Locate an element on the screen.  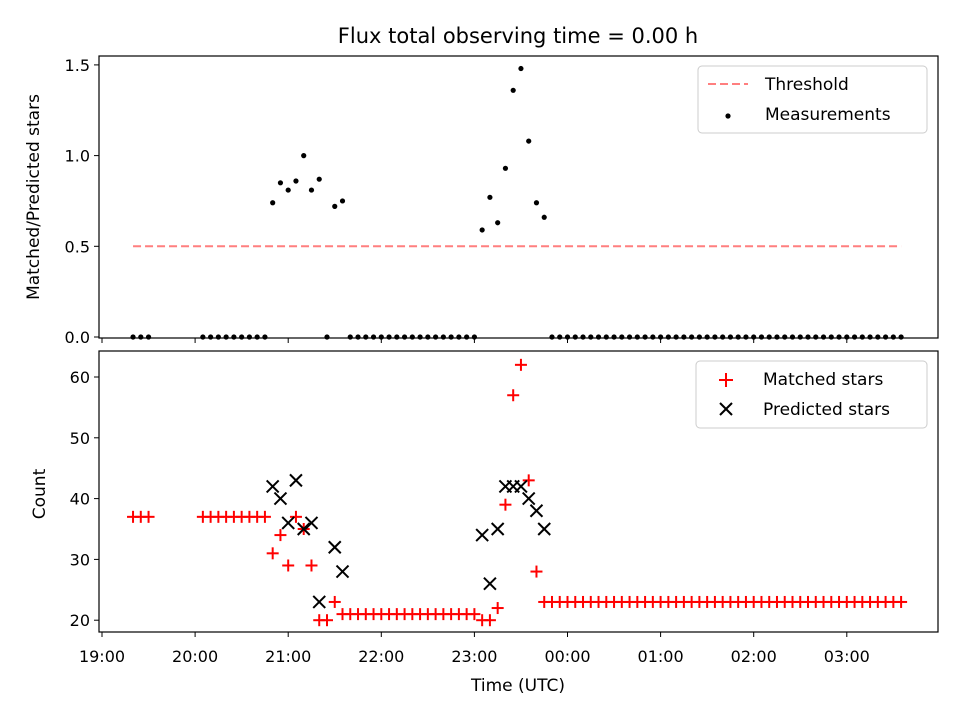
legend-matched-swatch is located at coordinates (726, 380).